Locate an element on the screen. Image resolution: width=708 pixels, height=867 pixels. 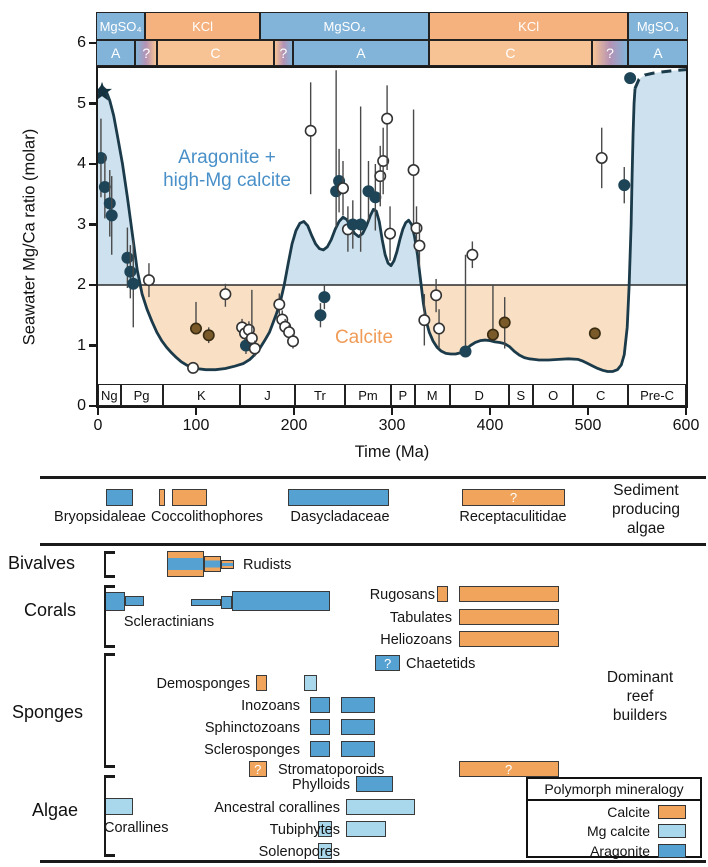
period-pm: Pm is located at coordinates (367, 395).